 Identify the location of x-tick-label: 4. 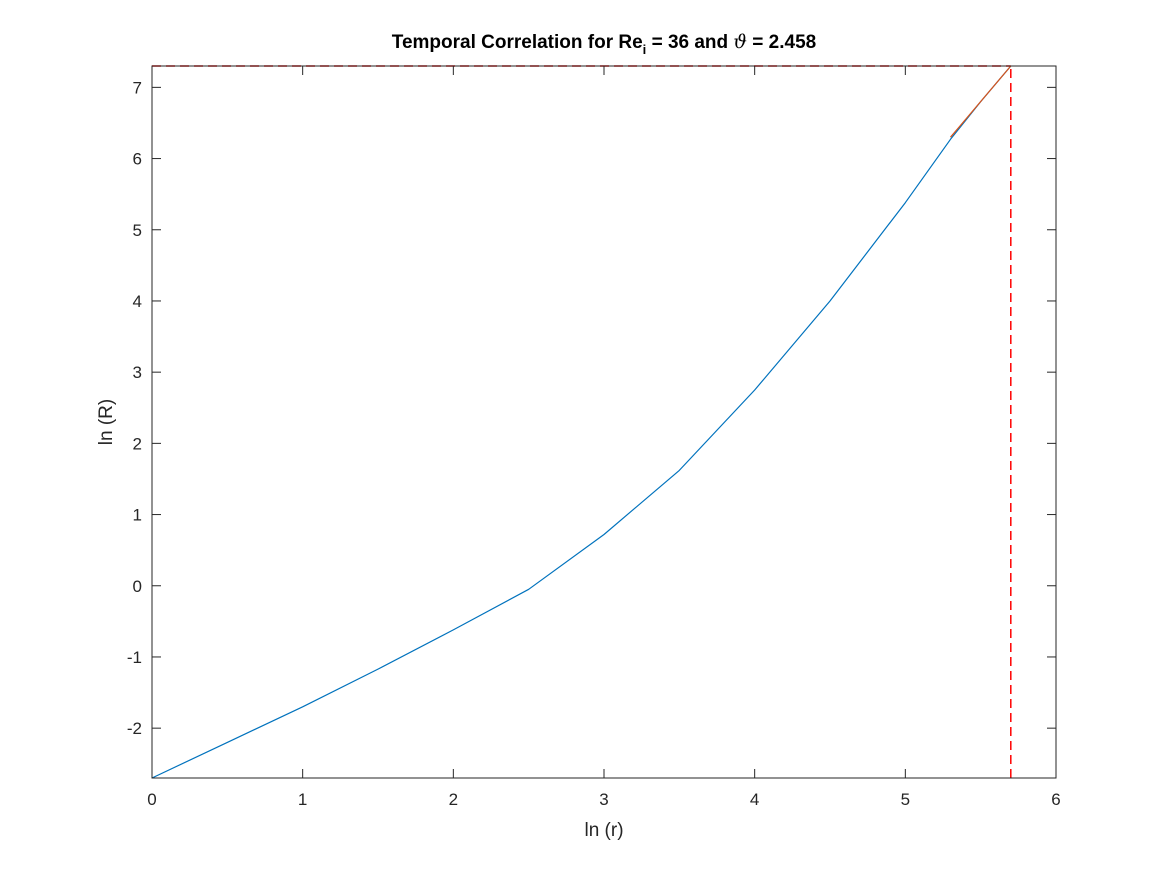
(754, 799).